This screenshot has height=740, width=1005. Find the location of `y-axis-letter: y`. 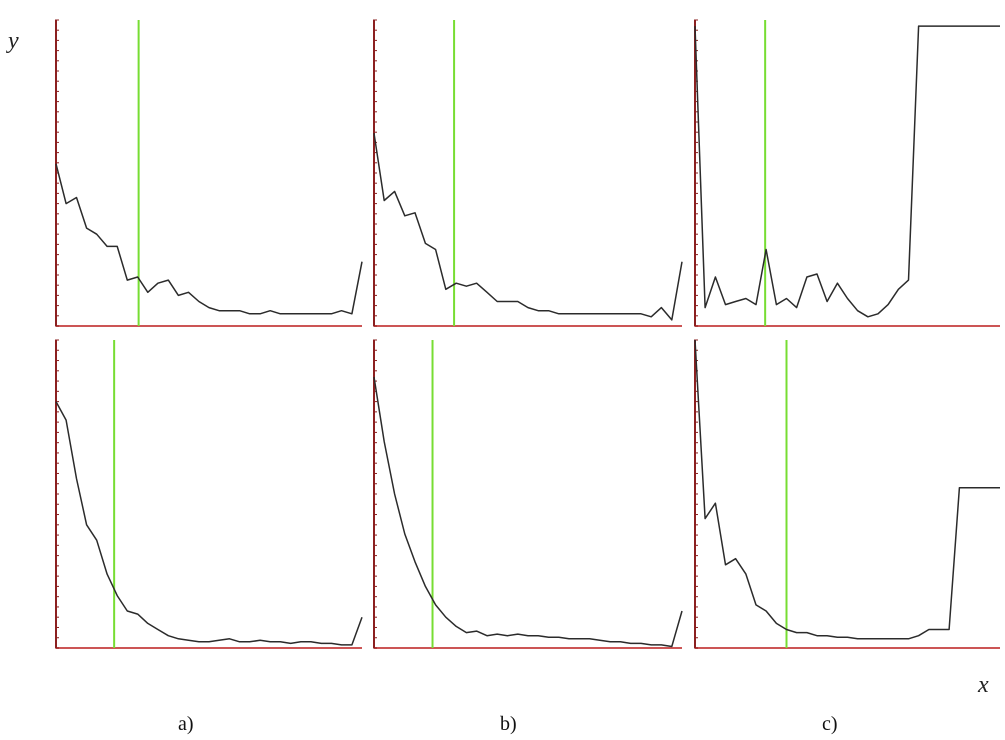

y-axis-letter: y is located at coordinates (12, 41).